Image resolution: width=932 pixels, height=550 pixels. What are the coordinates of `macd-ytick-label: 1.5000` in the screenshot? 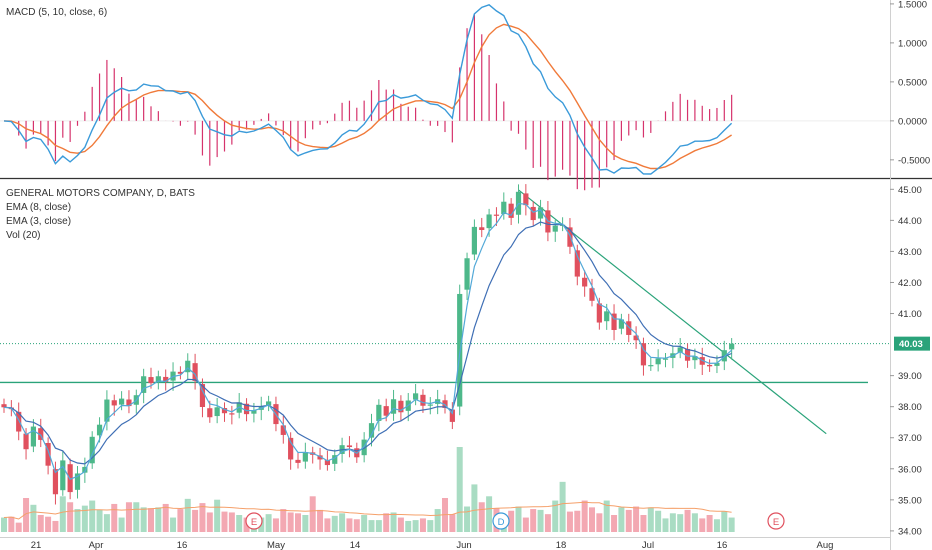 It's located at (912, 5).